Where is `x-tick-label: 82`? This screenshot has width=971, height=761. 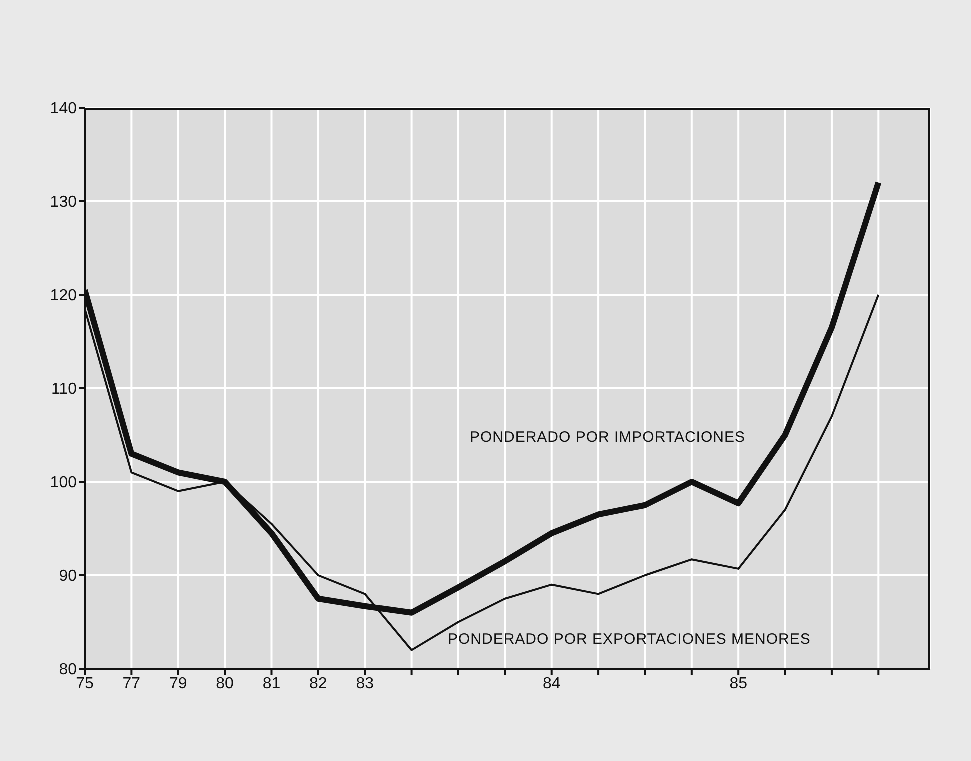 x-tick-label: 82 is located at coordinates (319, 683).